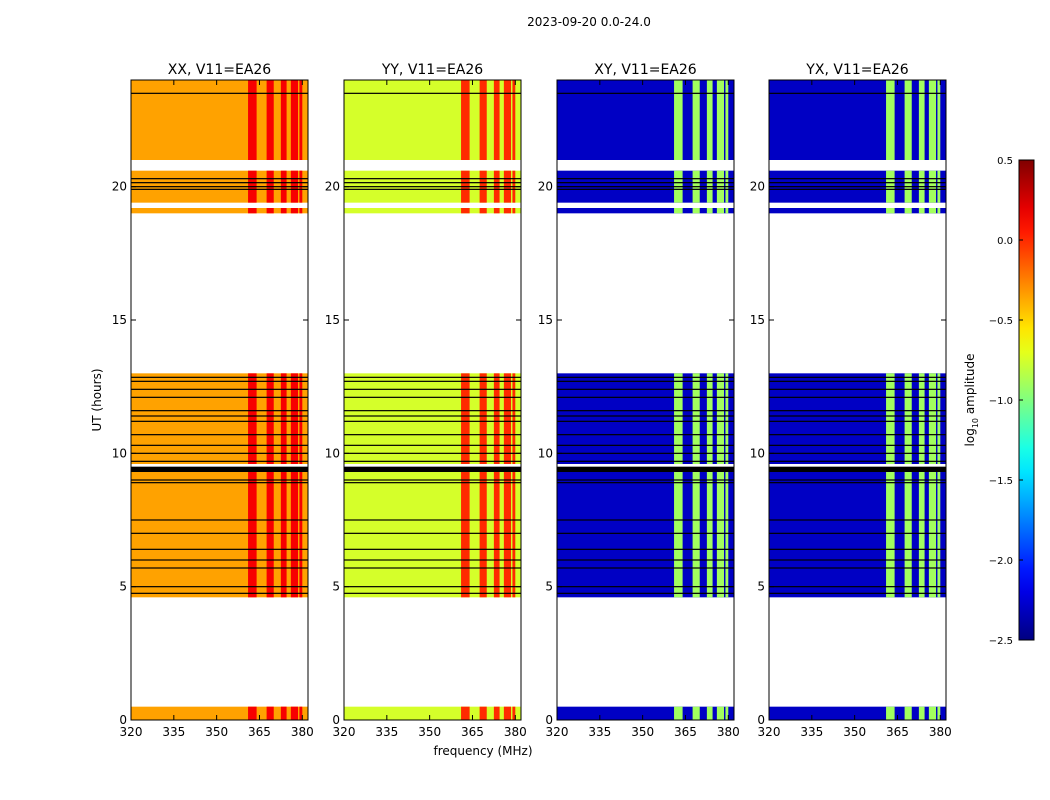 Image resolution: width=1050 pixels, height=800 pixels. What do you see at coordinates (220, 70) in the screenshot?
I see `panel-title: XX, V11=EA26` at bounding box center [220, 70].